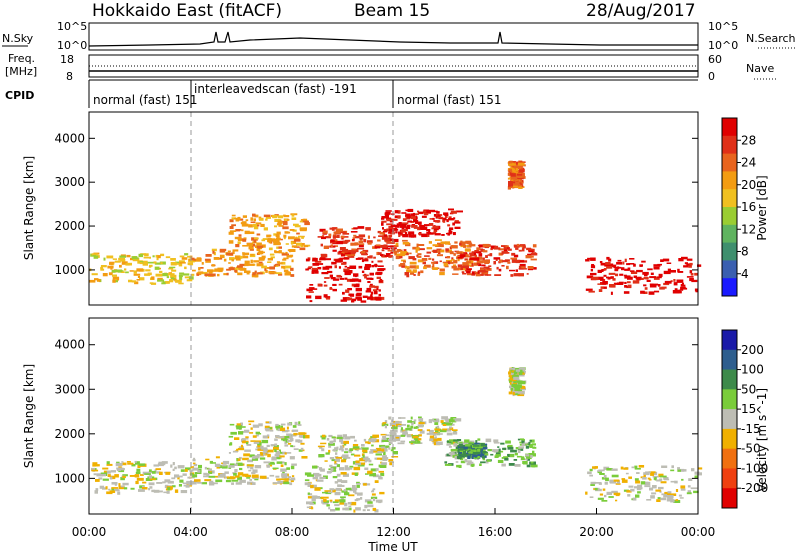 The image size is (800, 554). What do you see at coordinates (393, 532) in the screenshot?
I see `x-tick-label: 12:00` at bounding box center [393, 532].